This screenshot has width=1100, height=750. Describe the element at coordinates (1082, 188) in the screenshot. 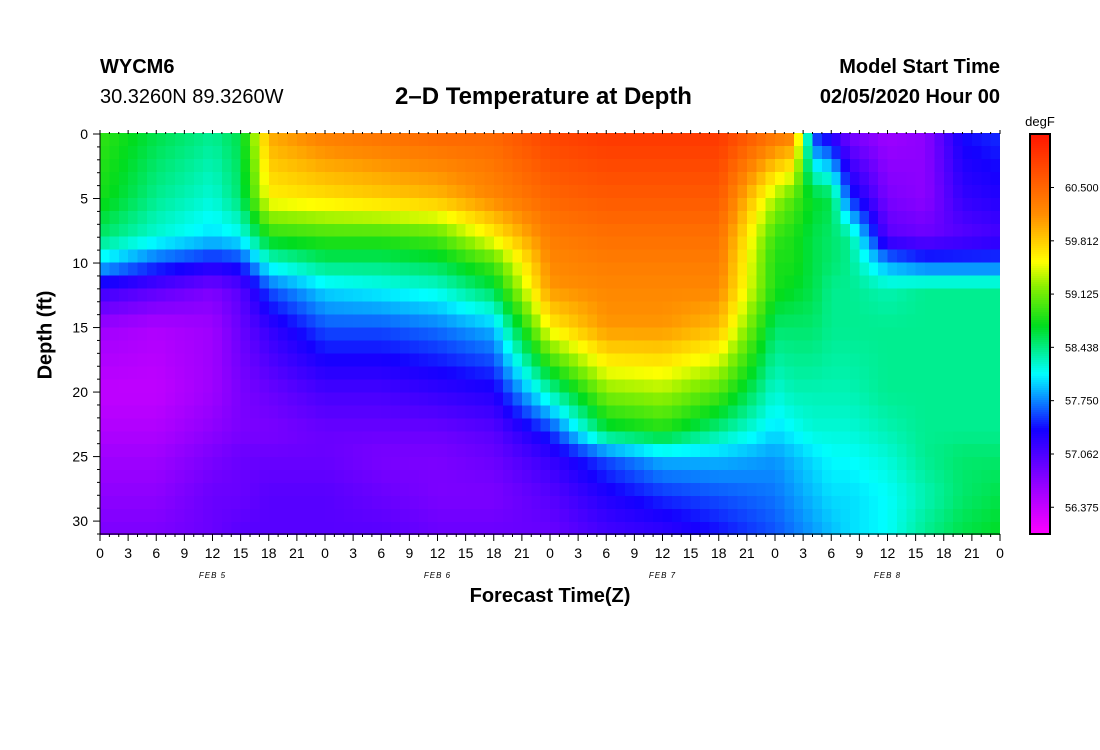

I see `colorbar-tick-label: 60.500` at that location.